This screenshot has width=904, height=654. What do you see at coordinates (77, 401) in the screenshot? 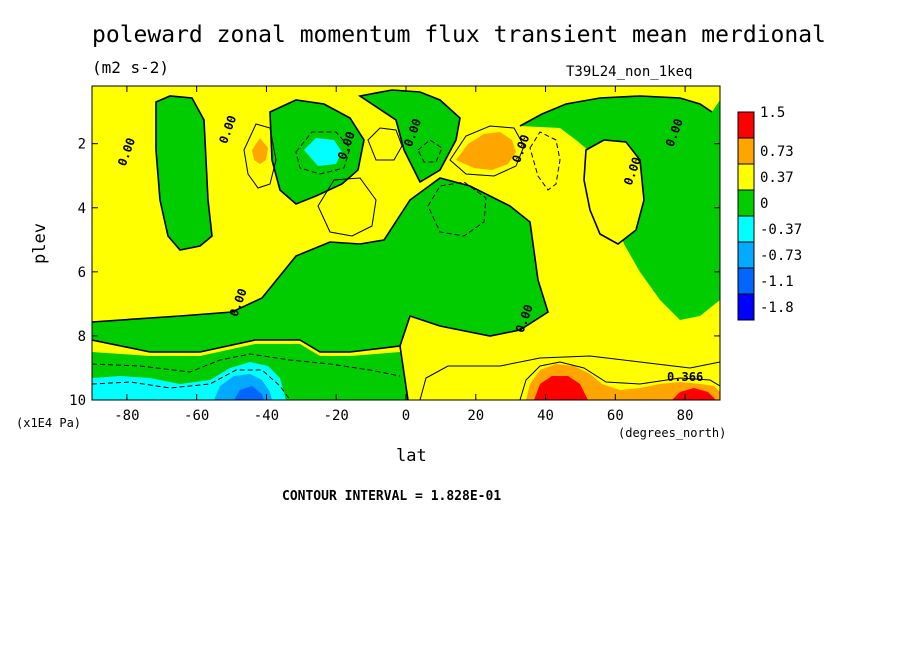
I see `y-tick-label: 10` at bounding box center [77, 401].